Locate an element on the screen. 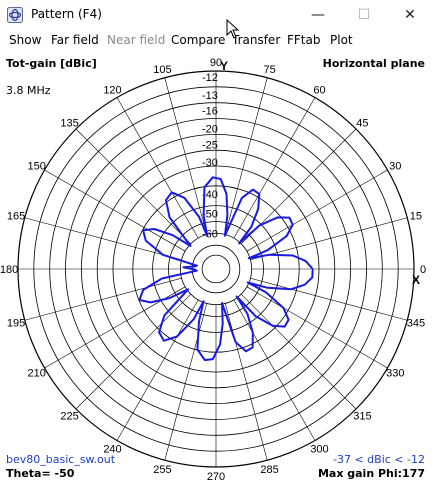  gain-range: -37 < dBic < -12 is located at coordinates (379, 459).